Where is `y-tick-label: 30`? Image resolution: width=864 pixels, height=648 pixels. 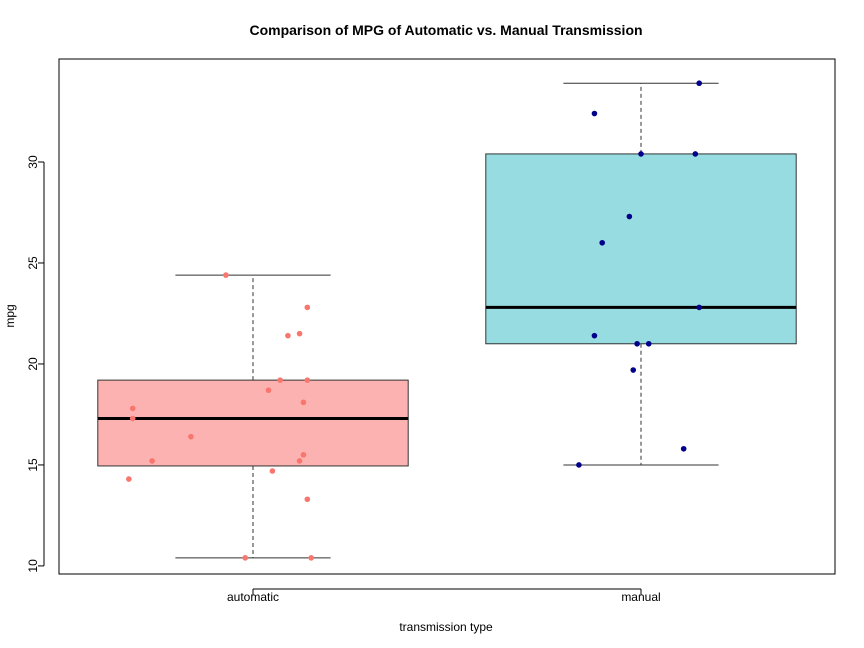 y-tick-label: 30 is located at coordinates (33, 162).